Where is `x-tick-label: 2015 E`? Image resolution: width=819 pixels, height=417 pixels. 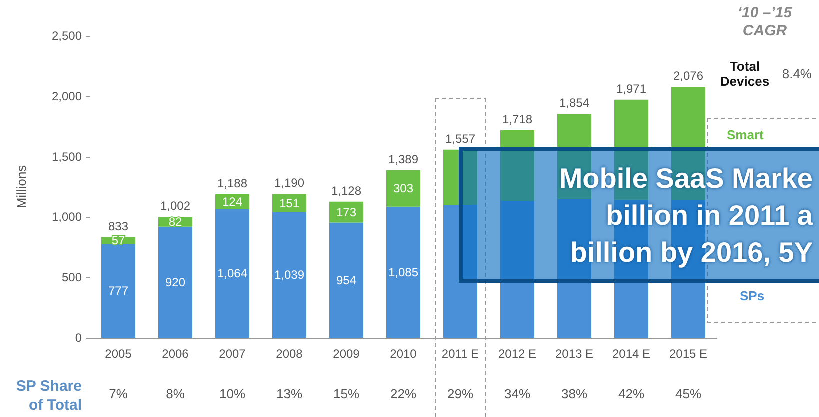 x-tick-label: 2015 E is located at coordinates (688, 354).